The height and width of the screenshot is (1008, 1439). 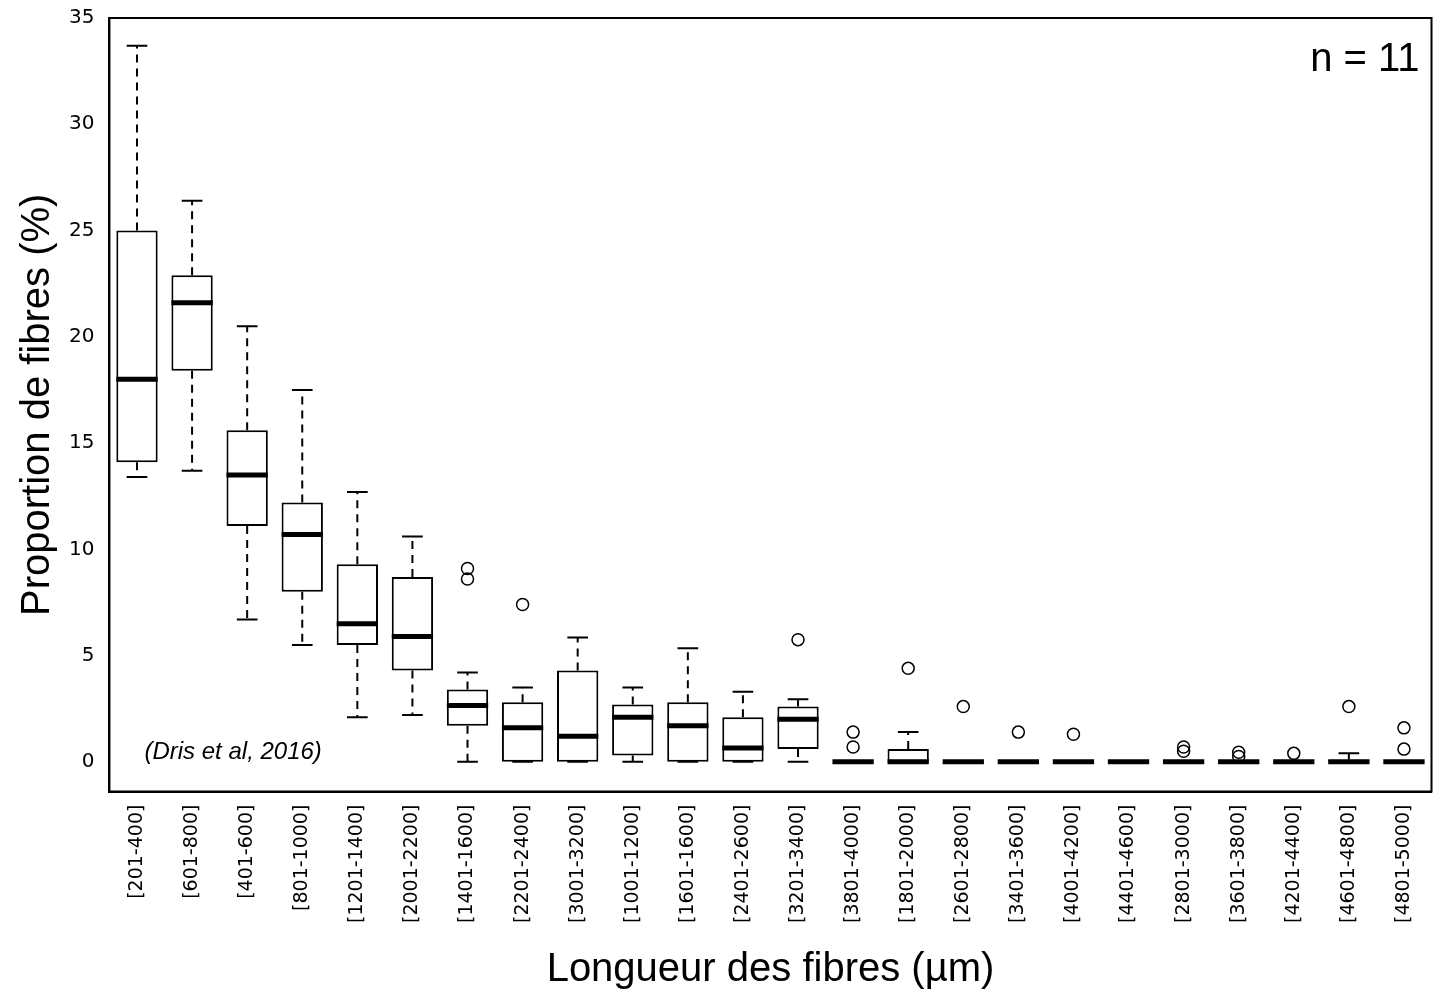 What do you see at coordinates (355, 863) in the screenshot?
I see `x-tick-label: [1201-1400]` at bounding box center [355, 863].